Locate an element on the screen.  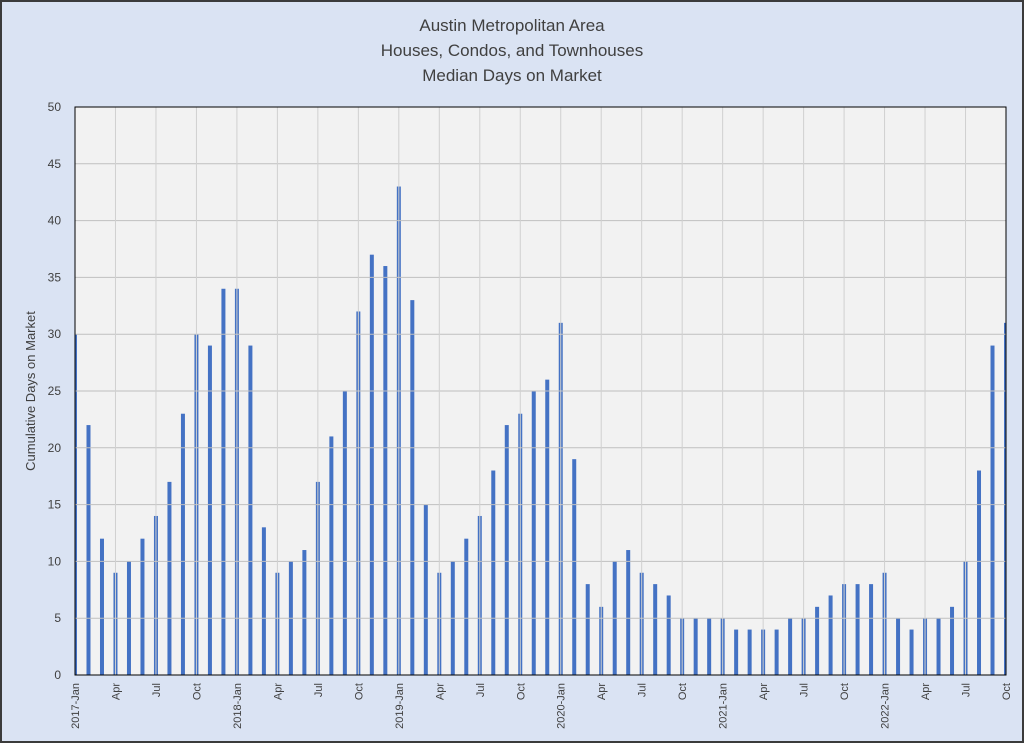
y-tick-label: 30 is located at coordinates (55, 334).